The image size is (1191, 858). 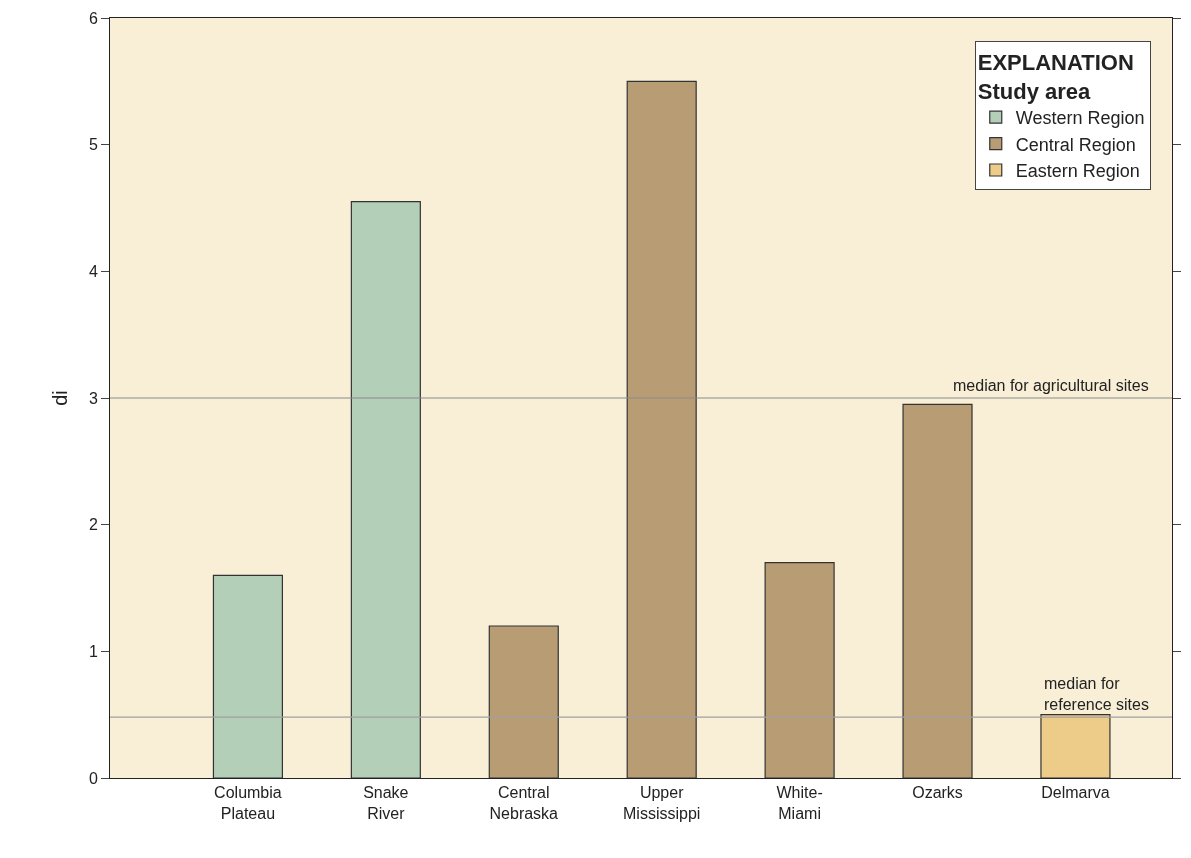 I want to click on x-tick-label: White- Miami, so click(x=799, y=803).